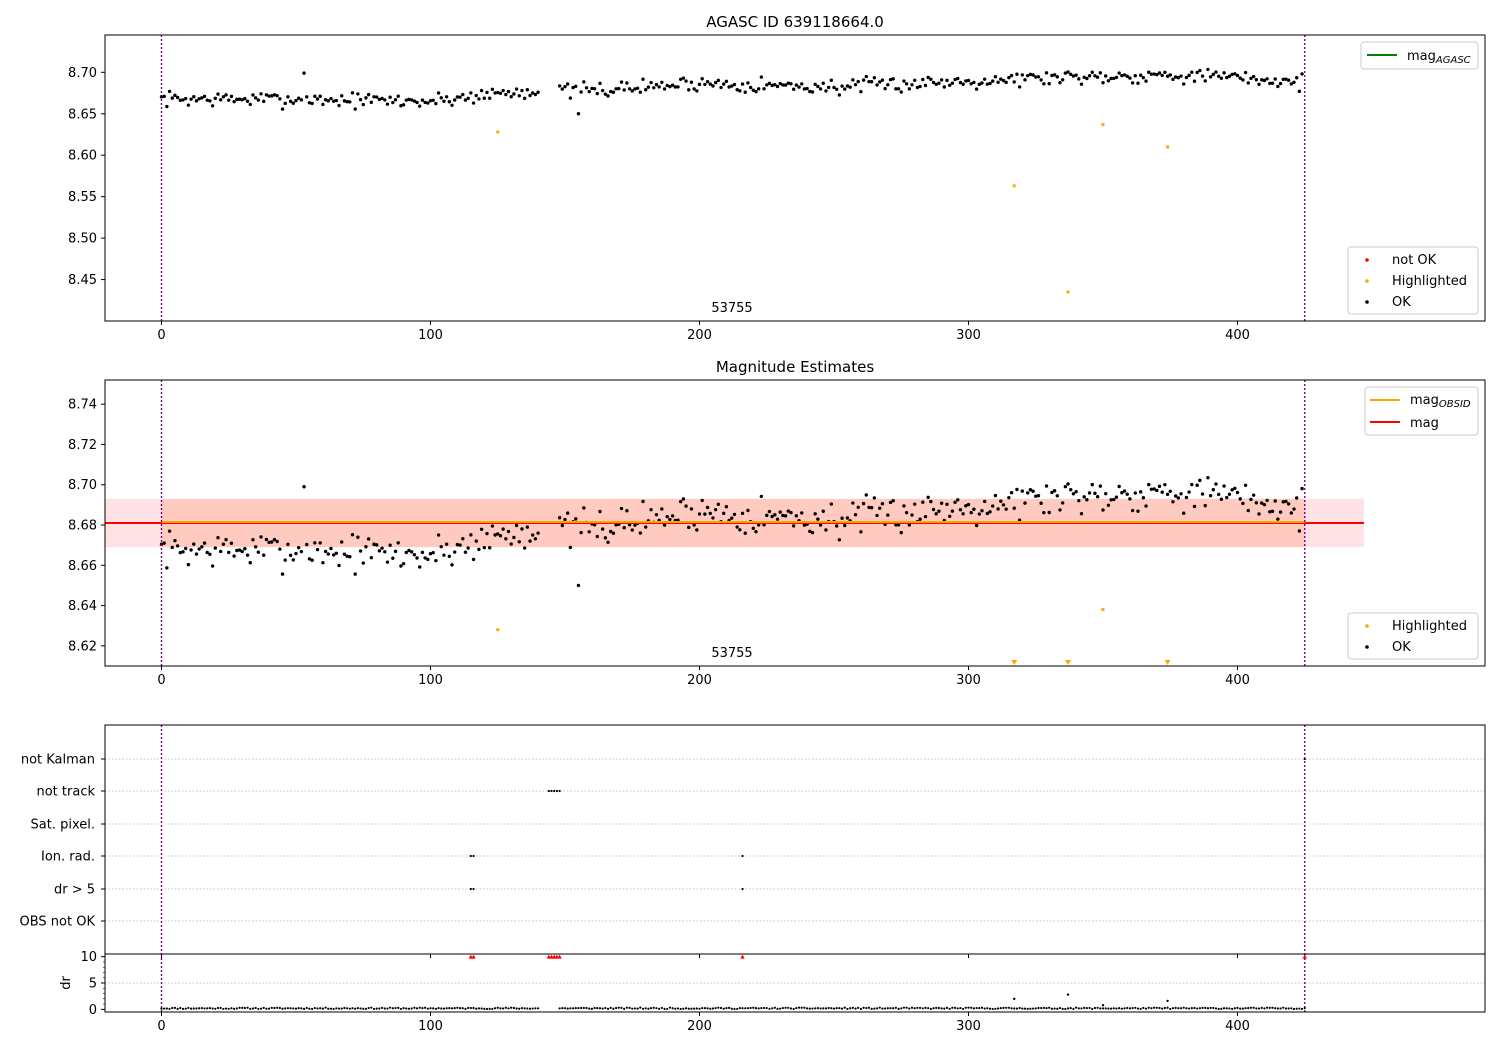  I want to click on highlighted-point, so click(498, 630).